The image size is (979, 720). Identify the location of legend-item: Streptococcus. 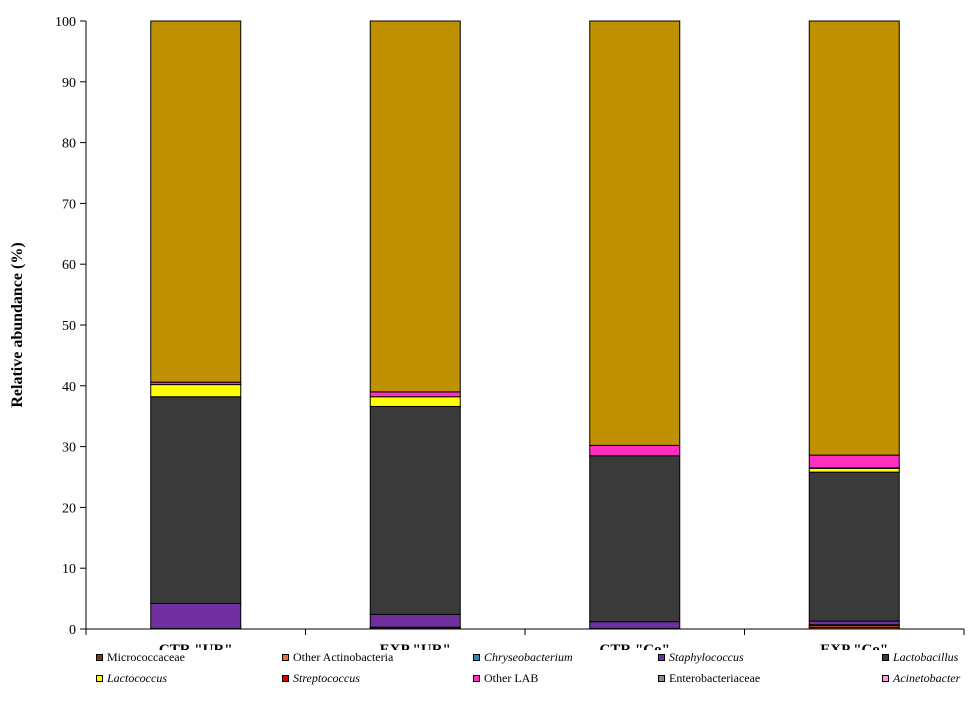
(321, 678).